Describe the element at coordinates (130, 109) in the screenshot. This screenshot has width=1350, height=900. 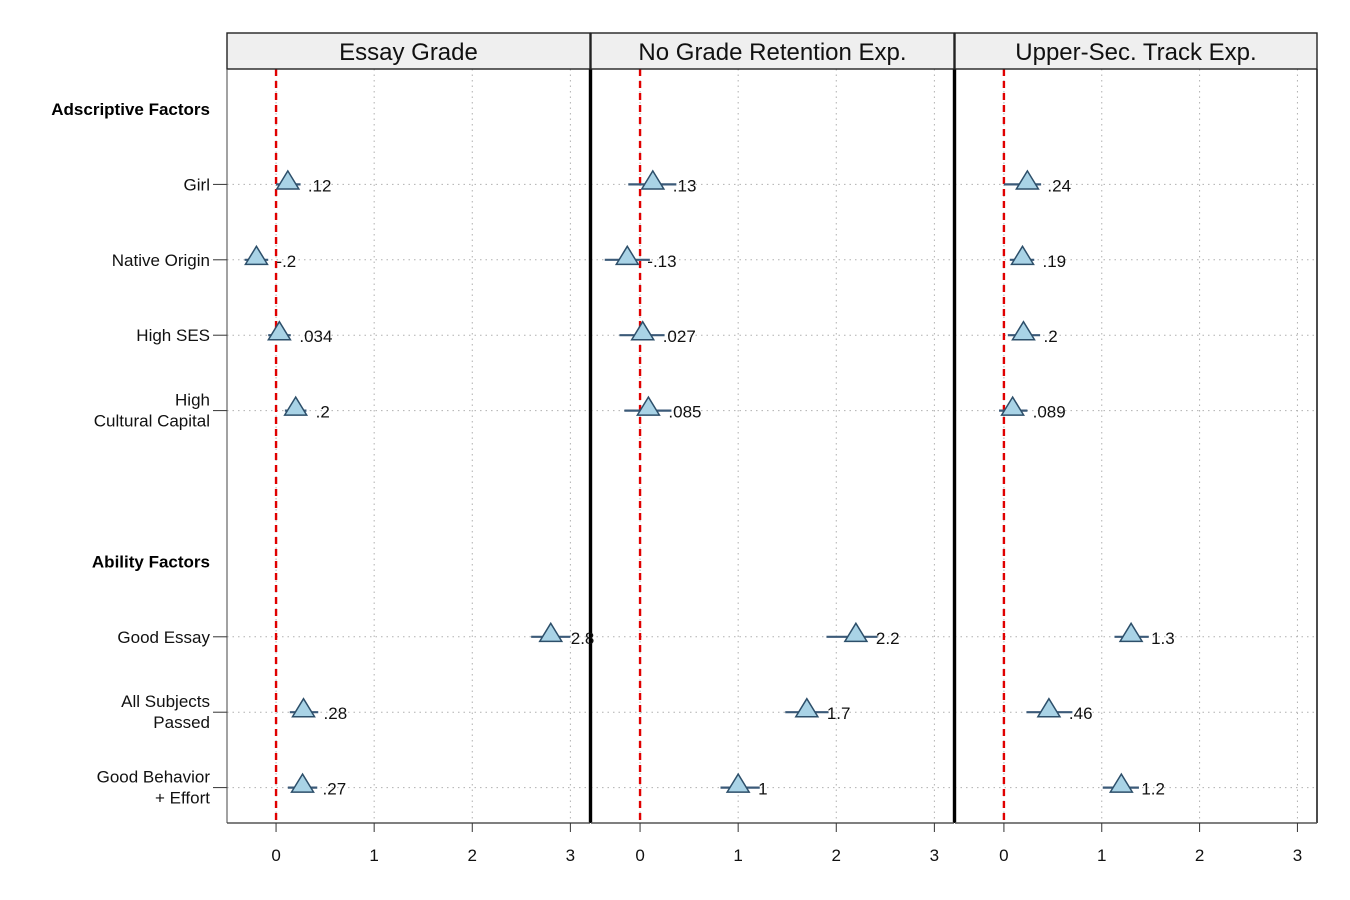
I see `section-label: Adscriptive Factors` at that location.